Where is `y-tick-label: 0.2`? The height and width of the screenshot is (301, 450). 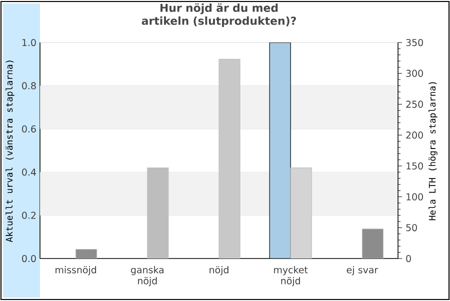
y-tick-label: 0.2 is located at coordinates (29, 216).